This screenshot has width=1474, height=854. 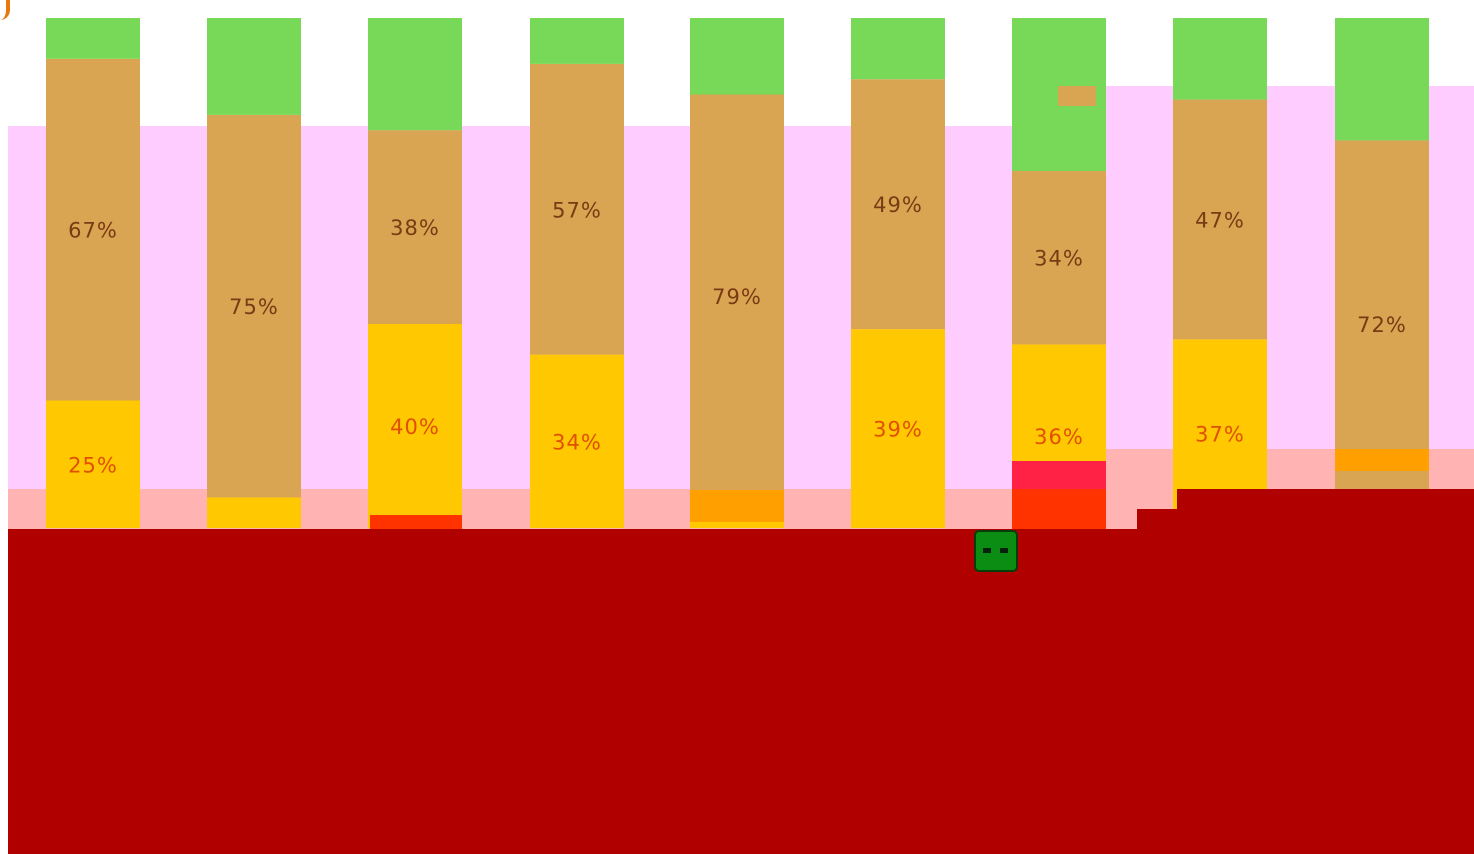 What do you see at coordinates (1004, 550) in the screenshot?
I see `green-marker-dot-right` at bounding box center [1004, 550].